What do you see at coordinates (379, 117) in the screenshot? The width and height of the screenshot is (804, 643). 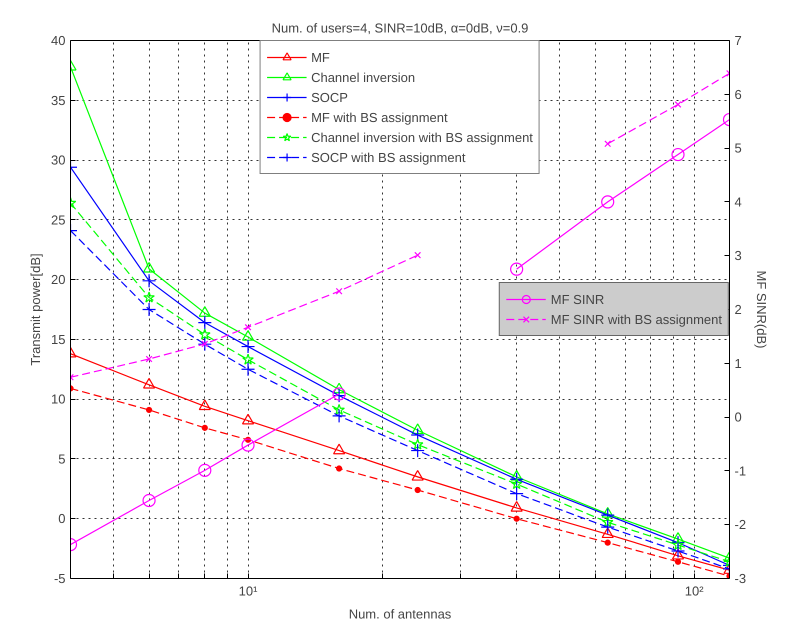 I see `legend-label: MF with BS assignment` at bounding box center [379, 117].